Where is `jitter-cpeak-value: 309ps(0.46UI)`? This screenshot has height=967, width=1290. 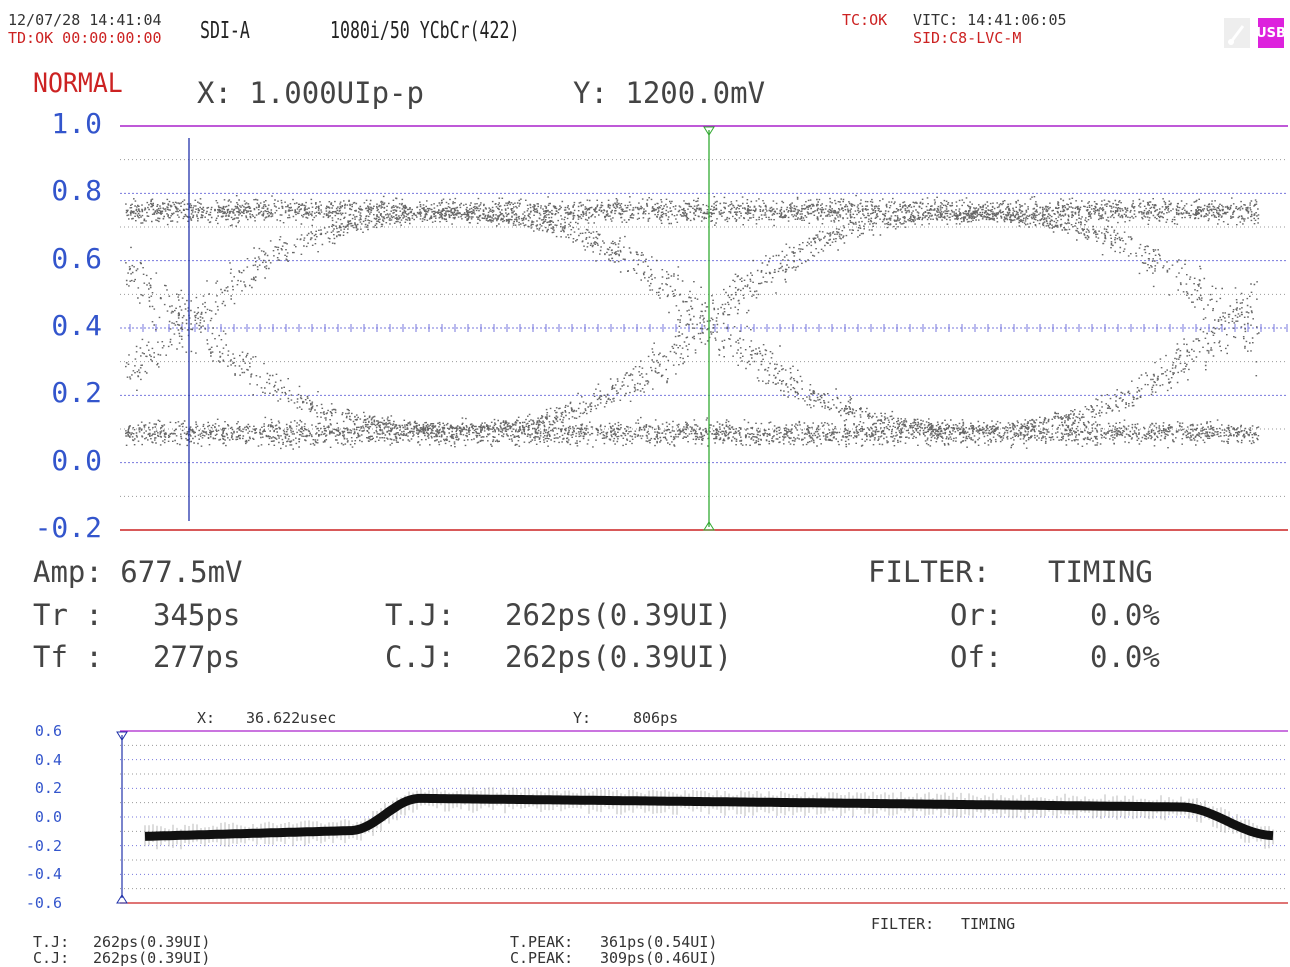
jitter-cpeak-value: 309ps(0.46UI) is located at coordinates (659, 958).